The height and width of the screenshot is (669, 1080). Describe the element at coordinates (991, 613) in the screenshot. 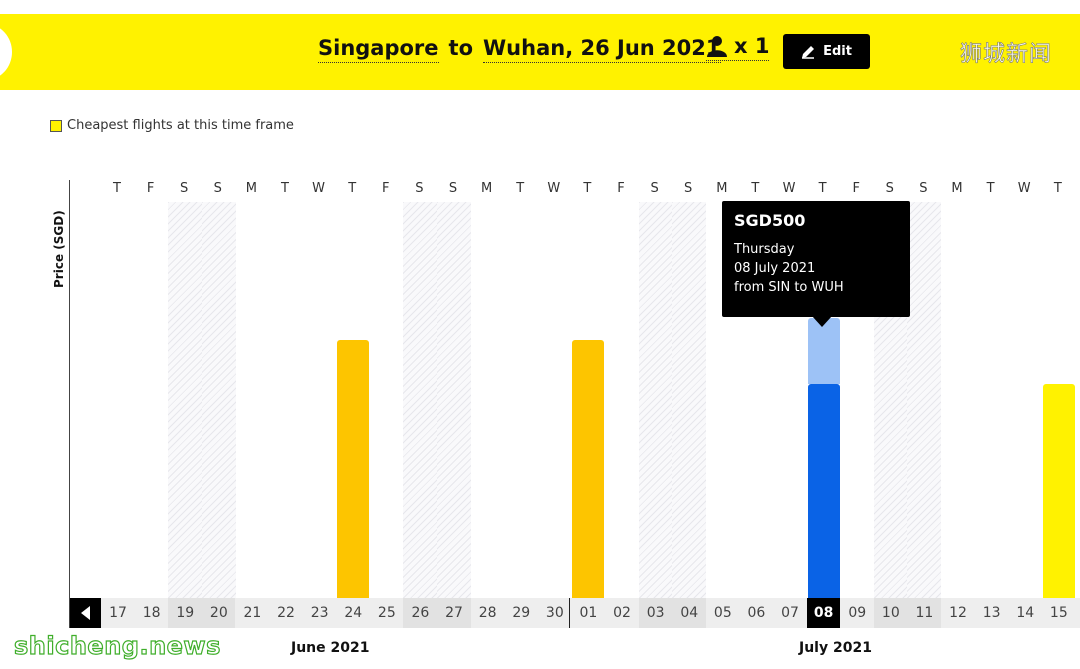

I see `date-cell: 13` at that location.